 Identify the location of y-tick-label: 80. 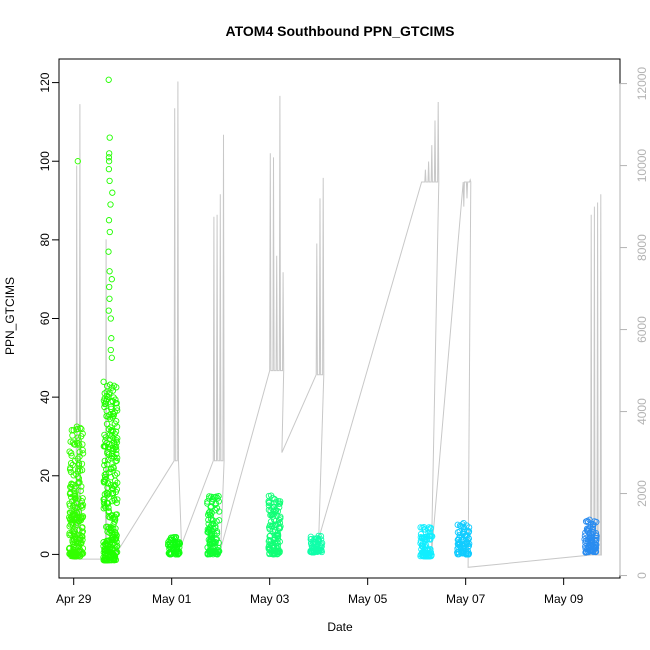
(45, 240).